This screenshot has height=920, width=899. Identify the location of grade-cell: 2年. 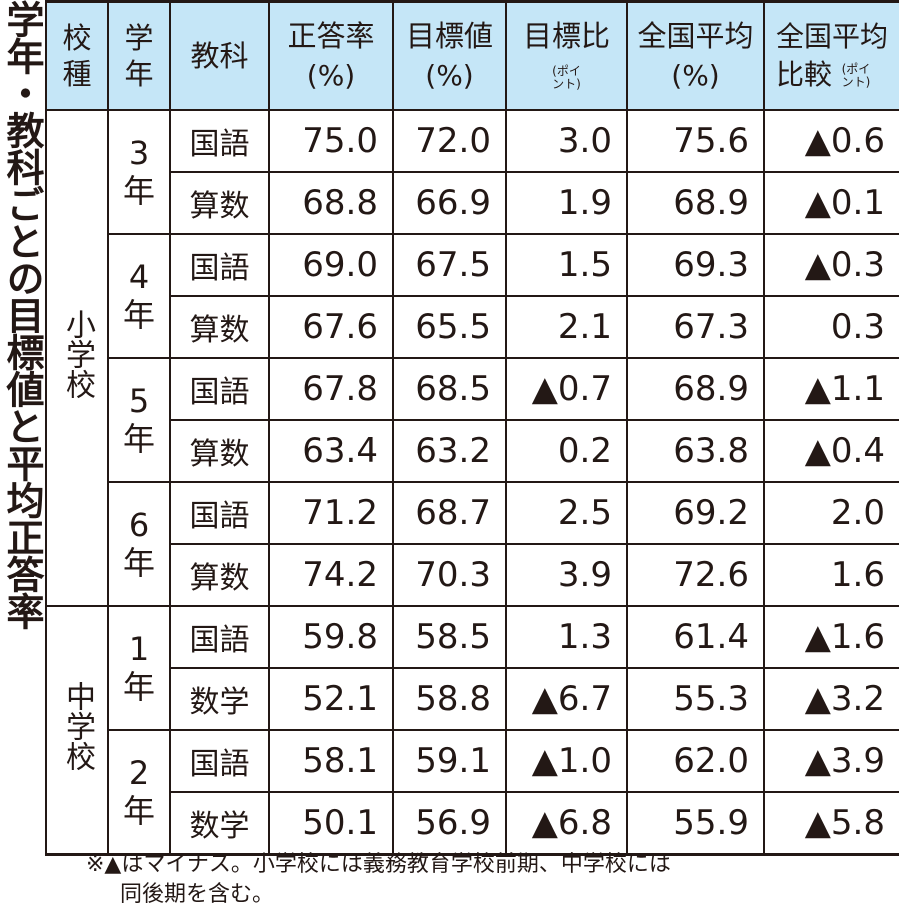
(139, 792).